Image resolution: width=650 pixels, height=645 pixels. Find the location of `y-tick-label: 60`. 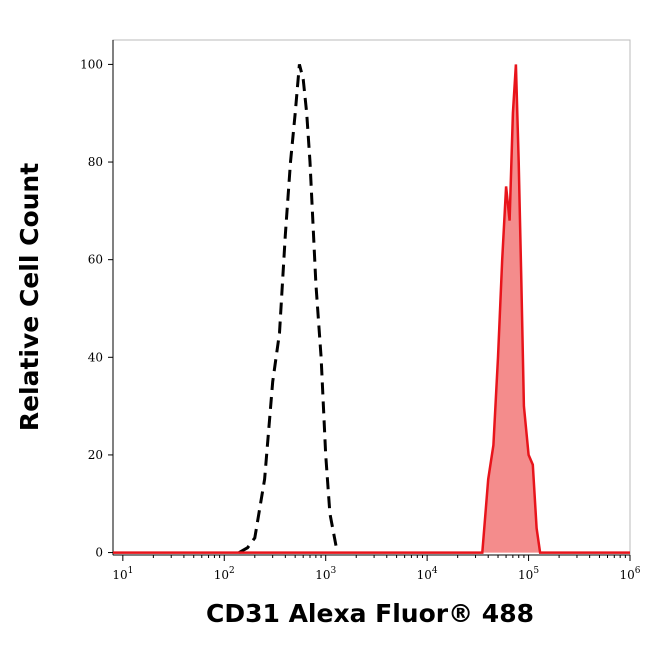

y-tick-label: 60 is located at coordinates (95, 260).